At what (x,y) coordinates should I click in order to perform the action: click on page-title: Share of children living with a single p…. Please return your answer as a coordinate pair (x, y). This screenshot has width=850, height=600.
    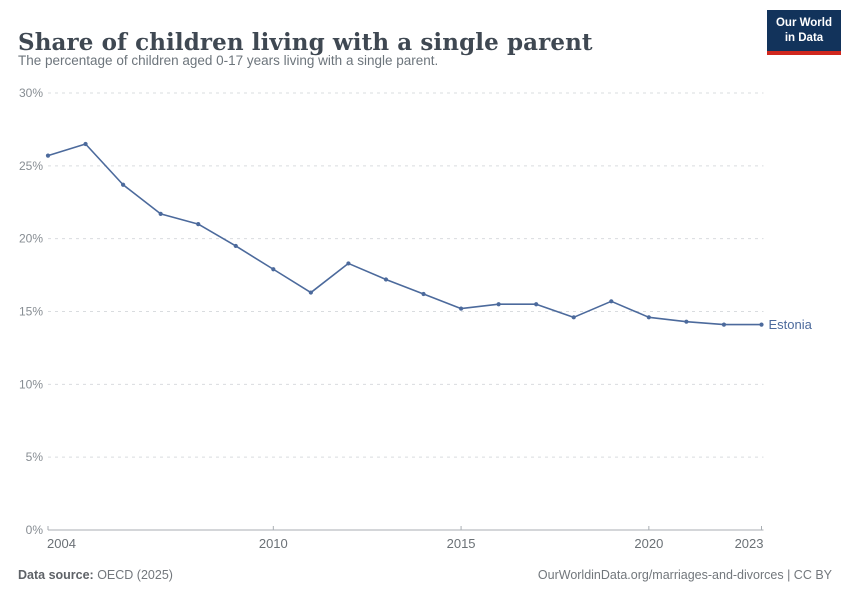
    Looking at the image, I should click on (305, 43).